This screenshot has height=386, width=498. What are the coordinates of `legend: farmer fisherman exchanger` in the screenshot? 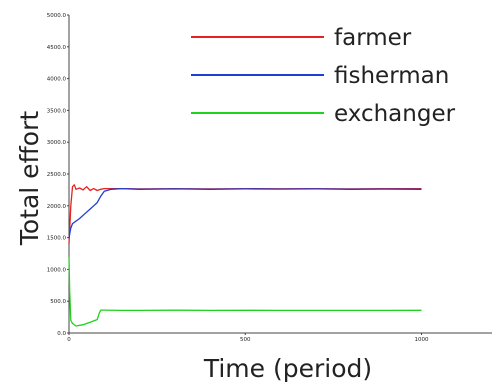 It's located at (323, 76).